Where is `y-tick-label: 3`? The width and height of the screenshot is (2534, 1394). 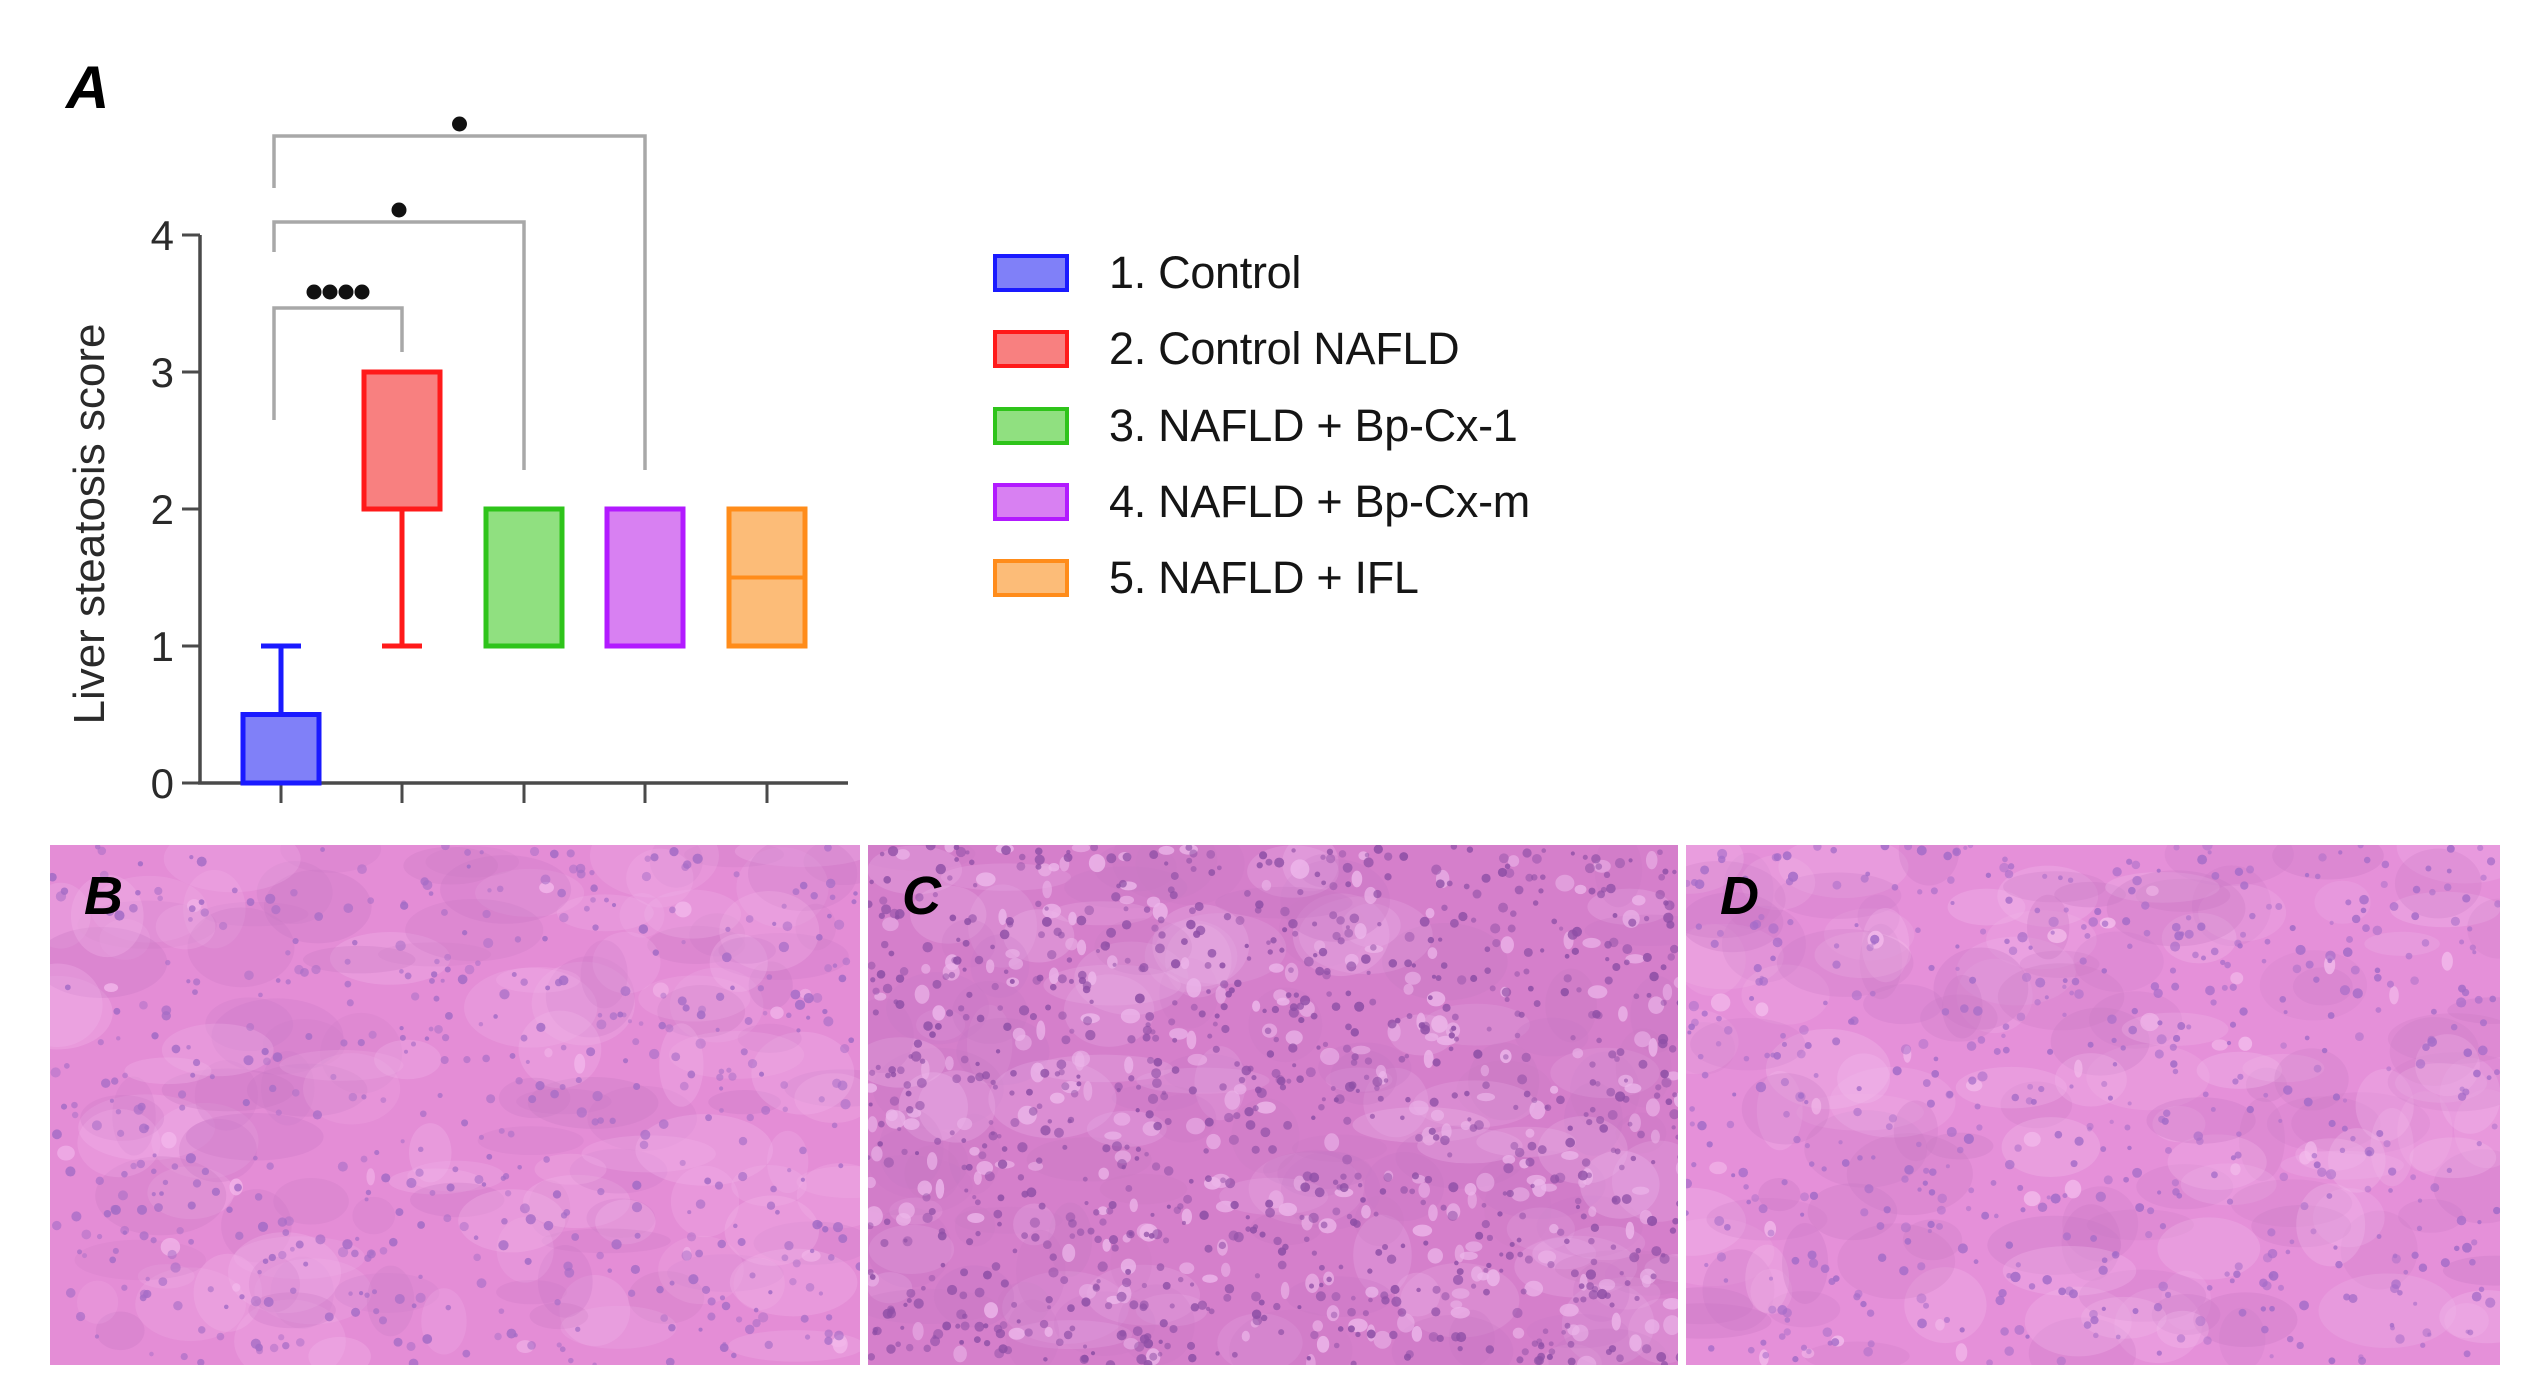
y-tick-label: 3 is located at coordinates (162, 372).